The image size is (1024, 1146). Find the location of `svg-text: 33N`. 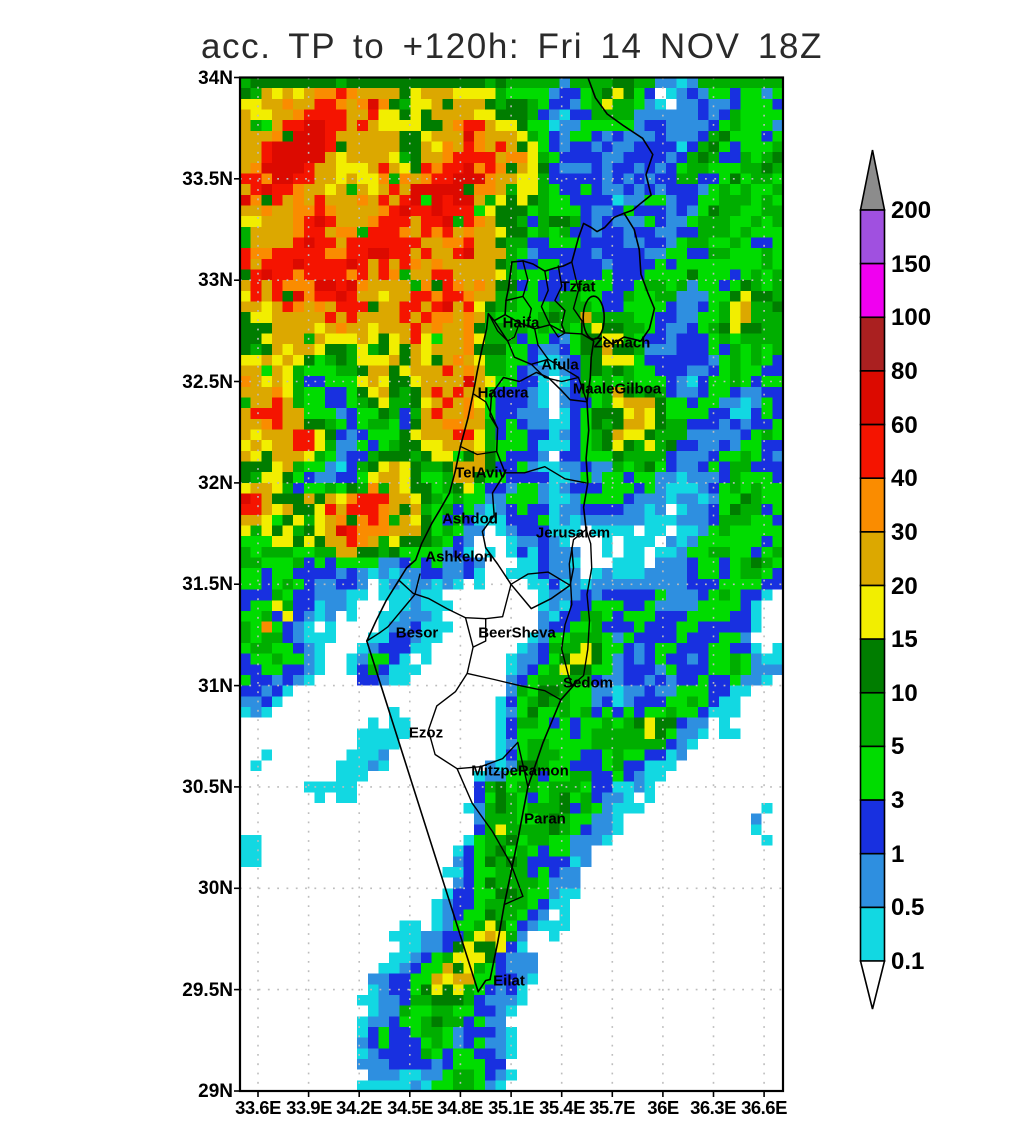

svg-text: 33N is located at coordinates (215, 280).